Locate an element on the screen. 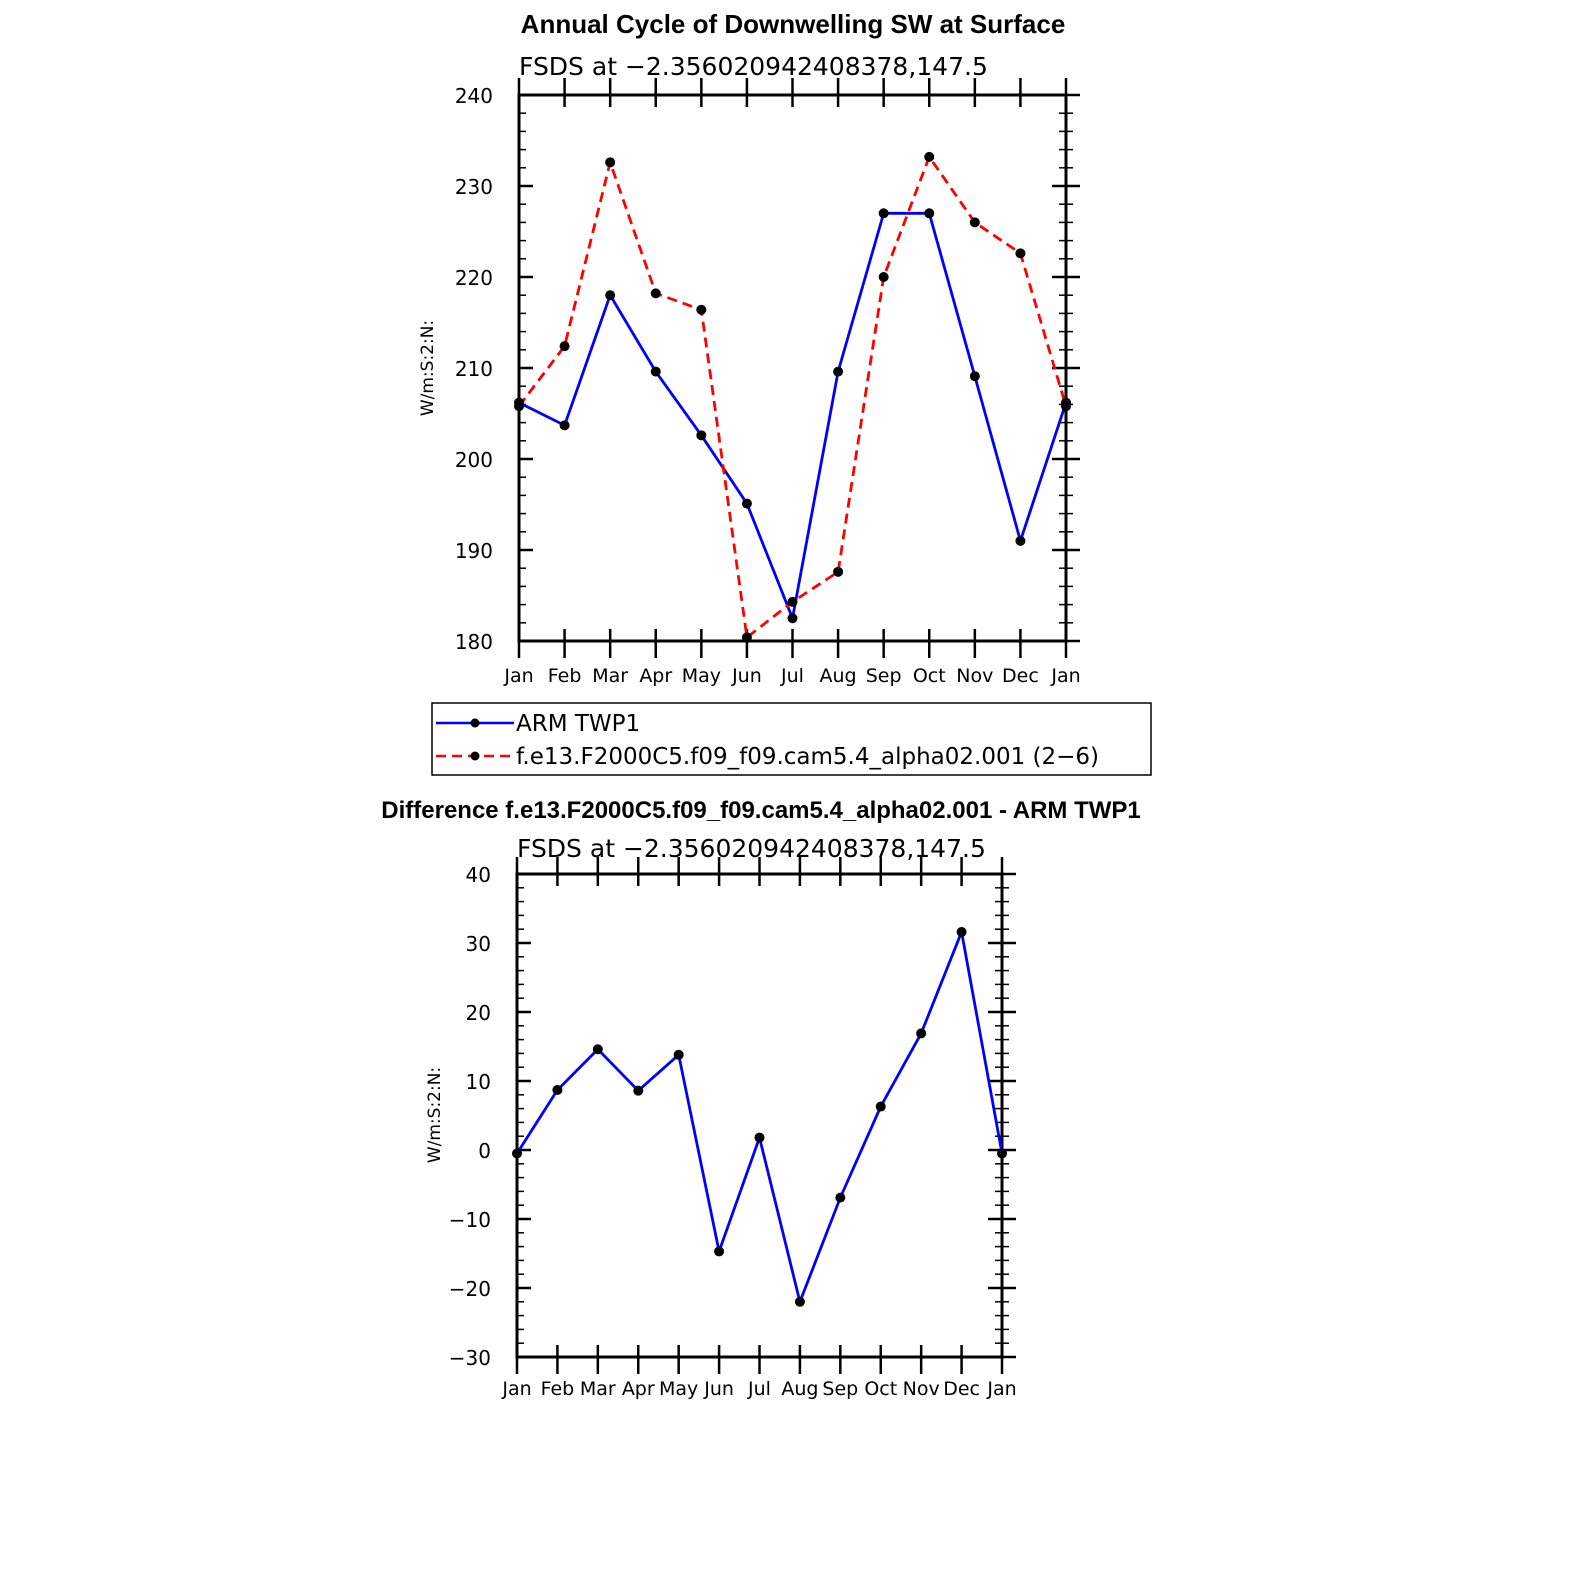  y-tick-label: 230 is located at coordinates (474, 187).